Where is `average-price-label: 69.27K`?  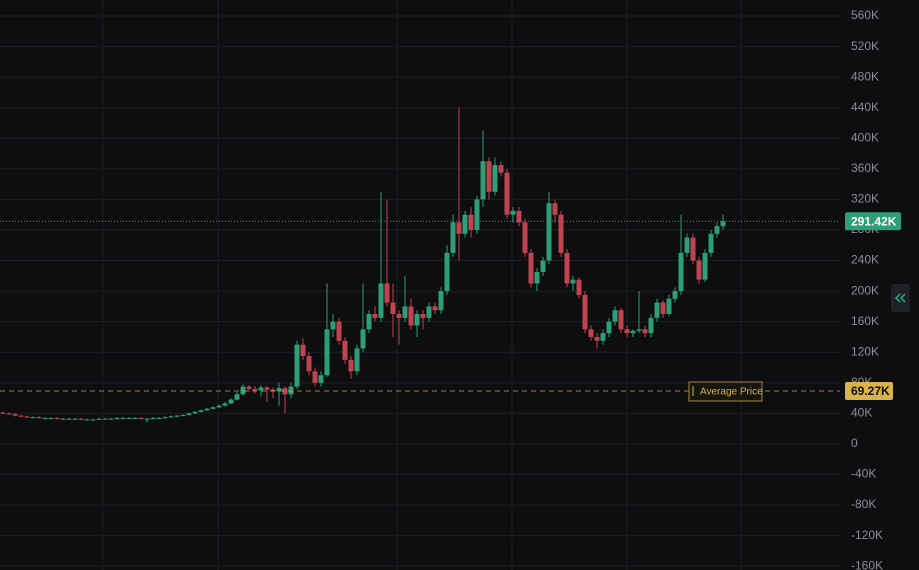
average-price-label: 69.27K is located at coordinates (870, 391).